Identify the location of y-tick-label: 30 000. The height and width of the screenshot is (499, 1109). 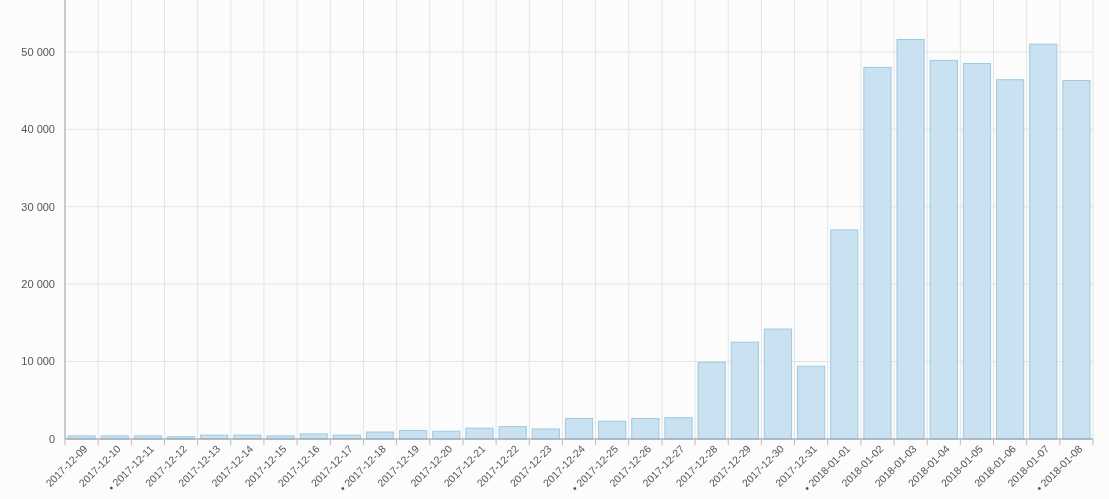
(38, 206).